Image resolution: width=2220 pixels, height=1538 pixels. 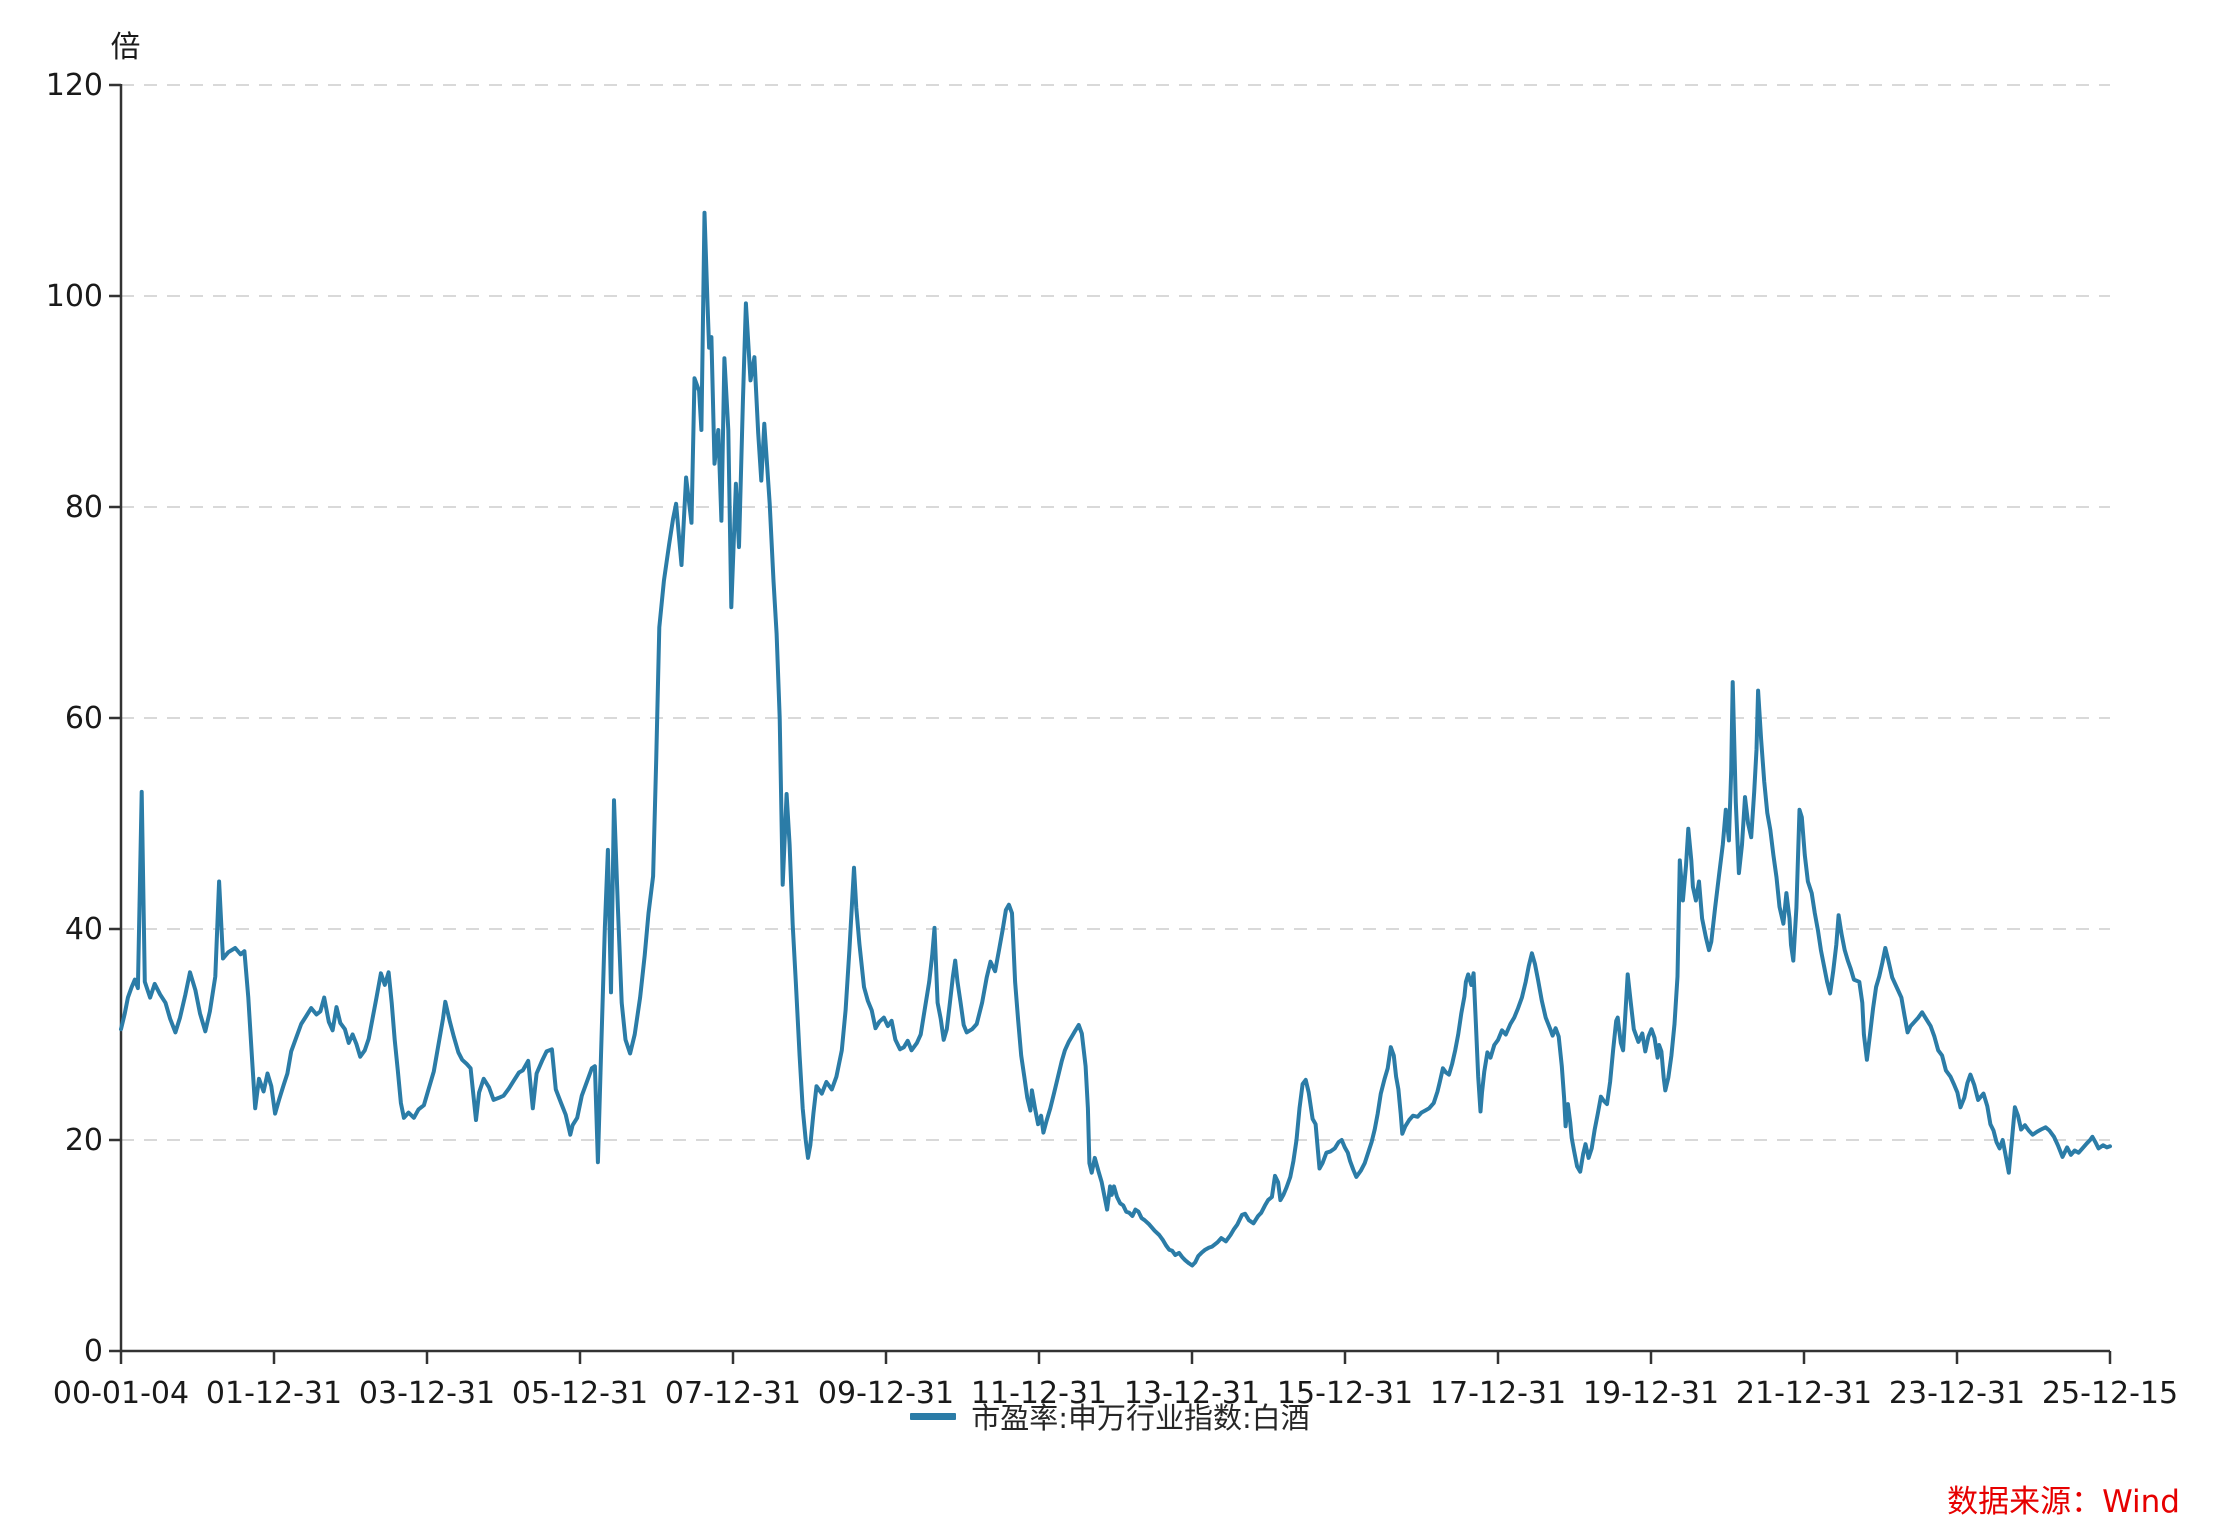 What do you see at coordinates (427, 1393) in the screenshot?
I see `x-tick-label-03-12-31: 03-12-31` at bounding box center [427, 1393].